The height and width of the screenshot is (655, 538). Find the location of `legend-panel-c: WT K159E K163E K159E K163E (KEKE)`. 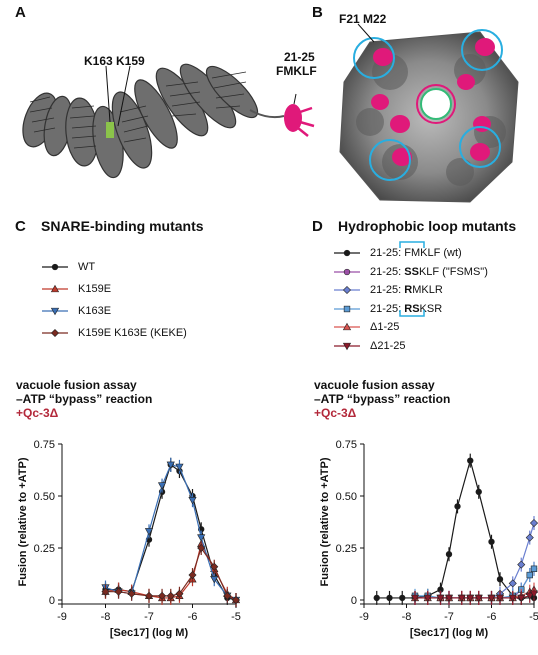

legend-panel-c: WT K159E K163E K159E K163E (KEKE) is located at coordinates (150, 300).